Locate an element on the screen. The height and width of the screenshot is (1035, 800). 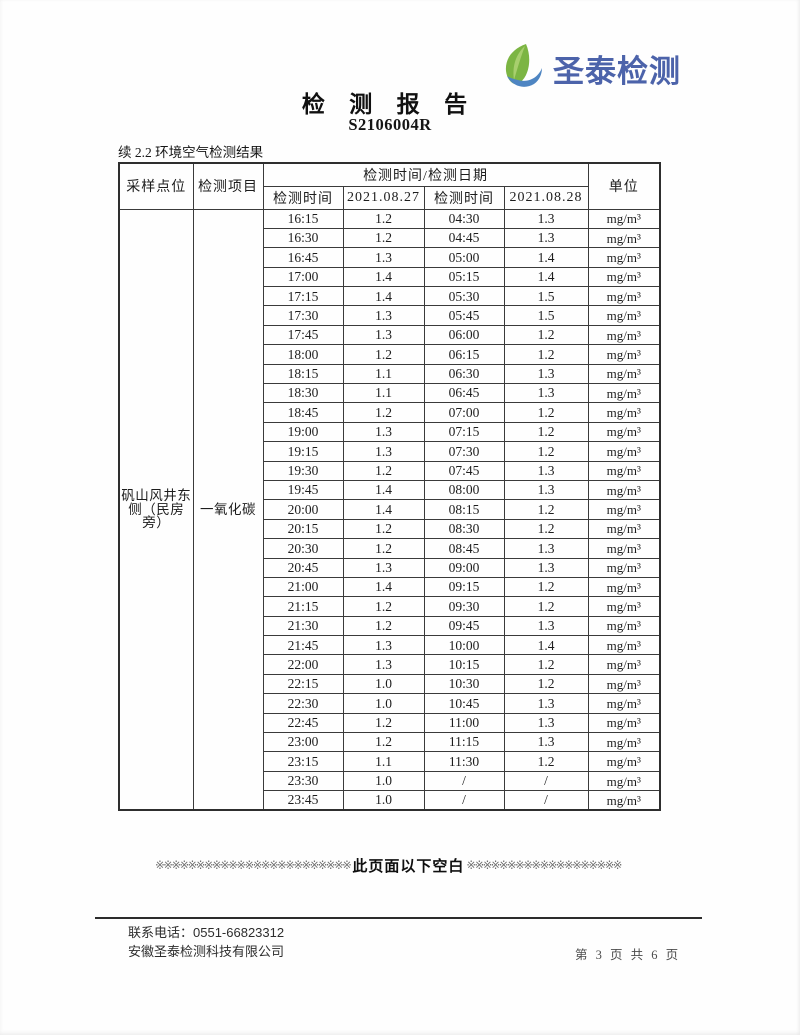
footer-company: 安徽圣泰检测科技有限公司 is located at coordinates (206, 951).